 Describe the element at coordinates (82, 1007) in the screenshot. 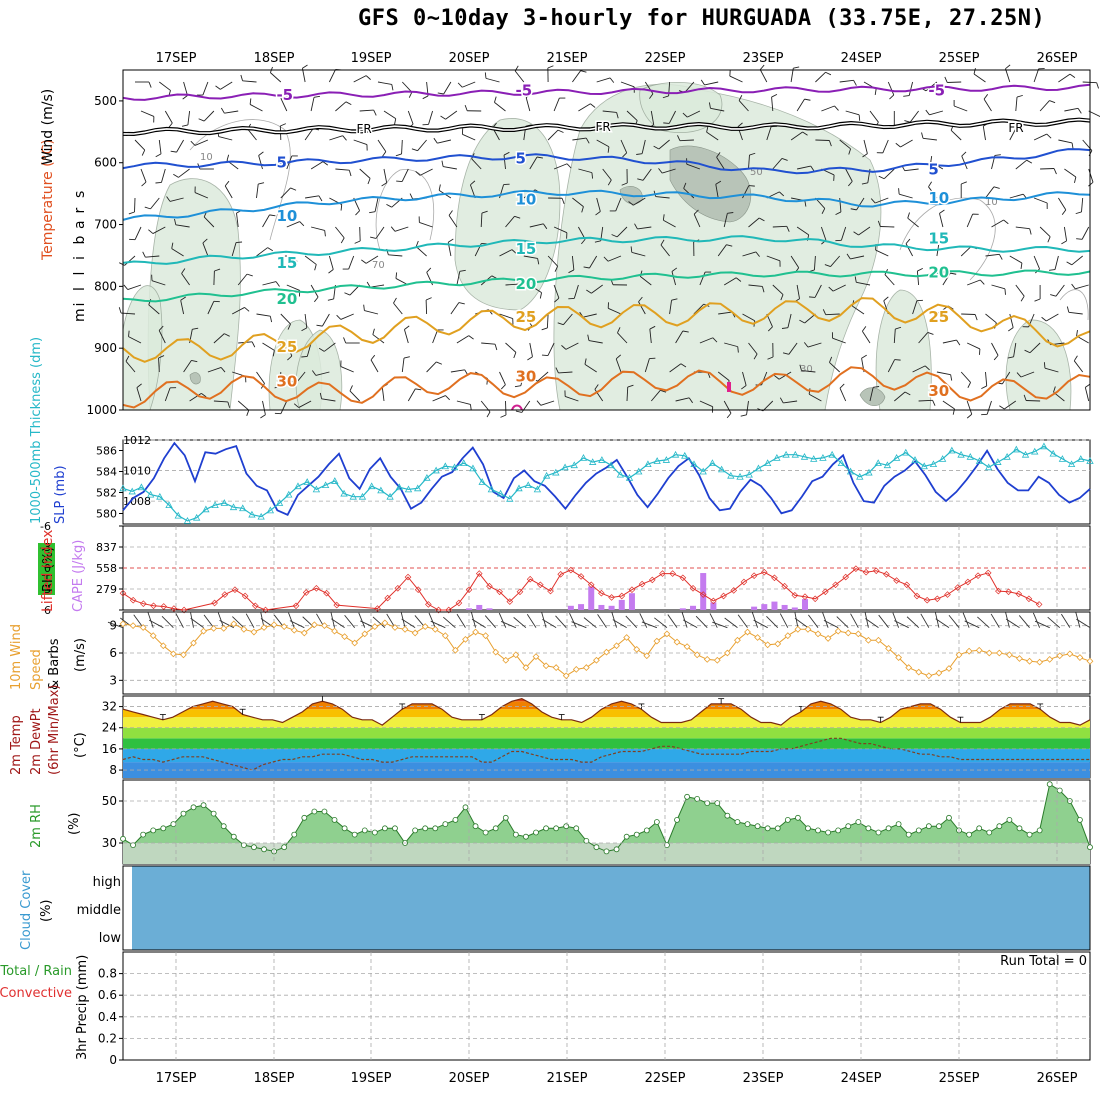

I see `precip-side-label: 3hr Precip (mm)` at that location.